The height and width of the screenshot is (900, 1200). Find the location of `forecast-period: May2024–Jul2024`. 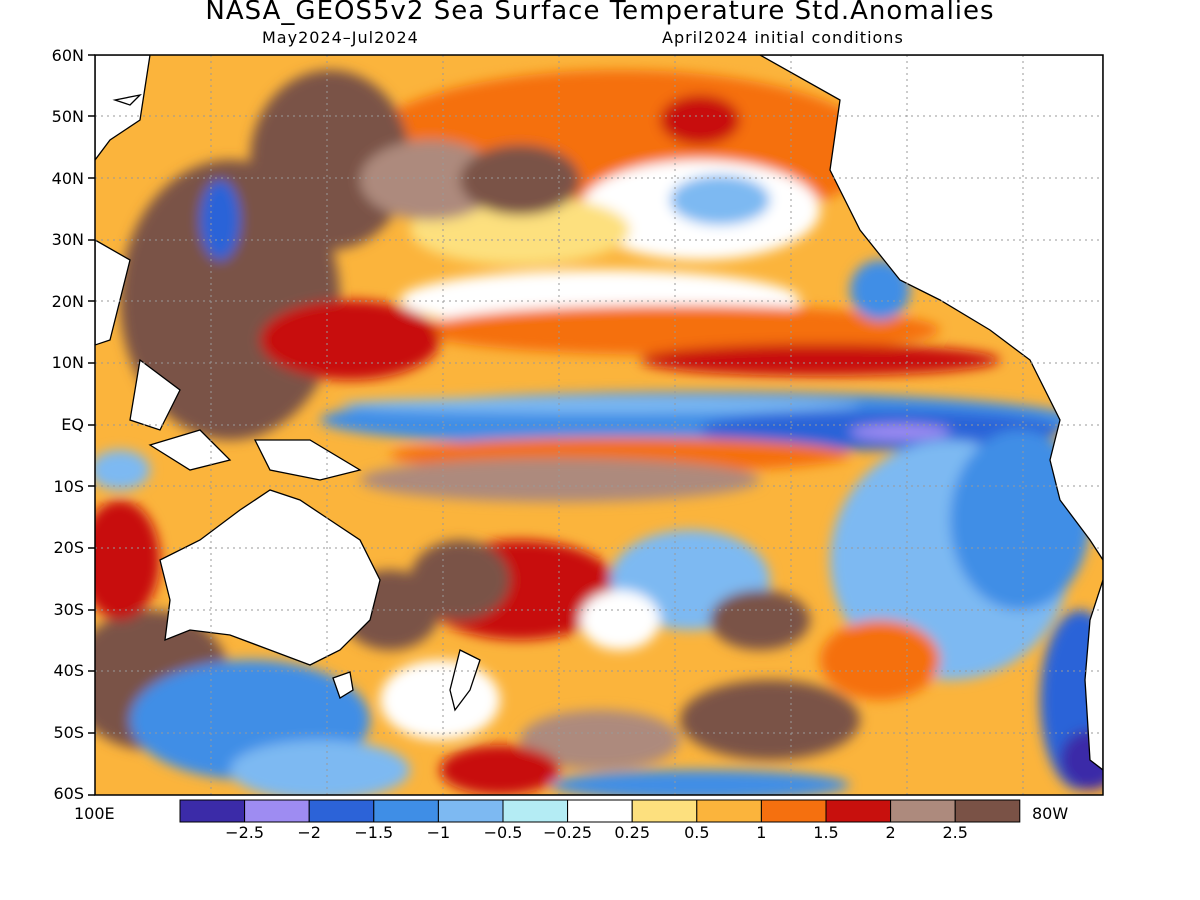

forecast-period: May2024–Jul2024 is located at coordinates (340, 37).